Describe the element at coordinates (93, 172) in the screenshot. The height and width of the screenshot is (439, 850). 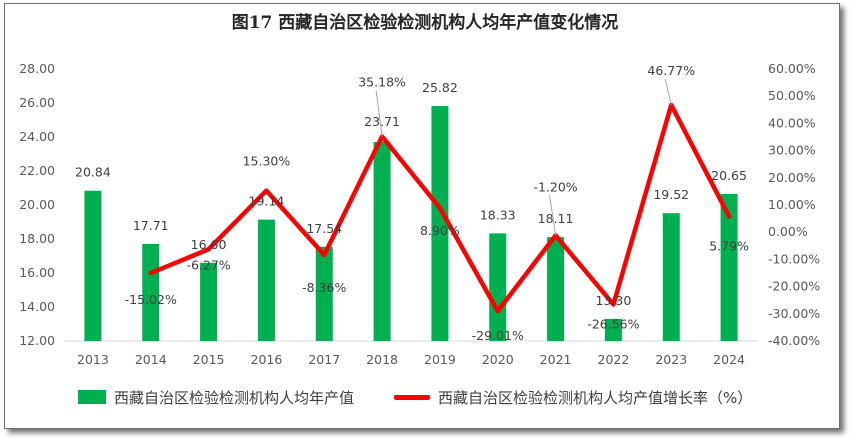
I see `bar-data-label: 20.84` at that location.